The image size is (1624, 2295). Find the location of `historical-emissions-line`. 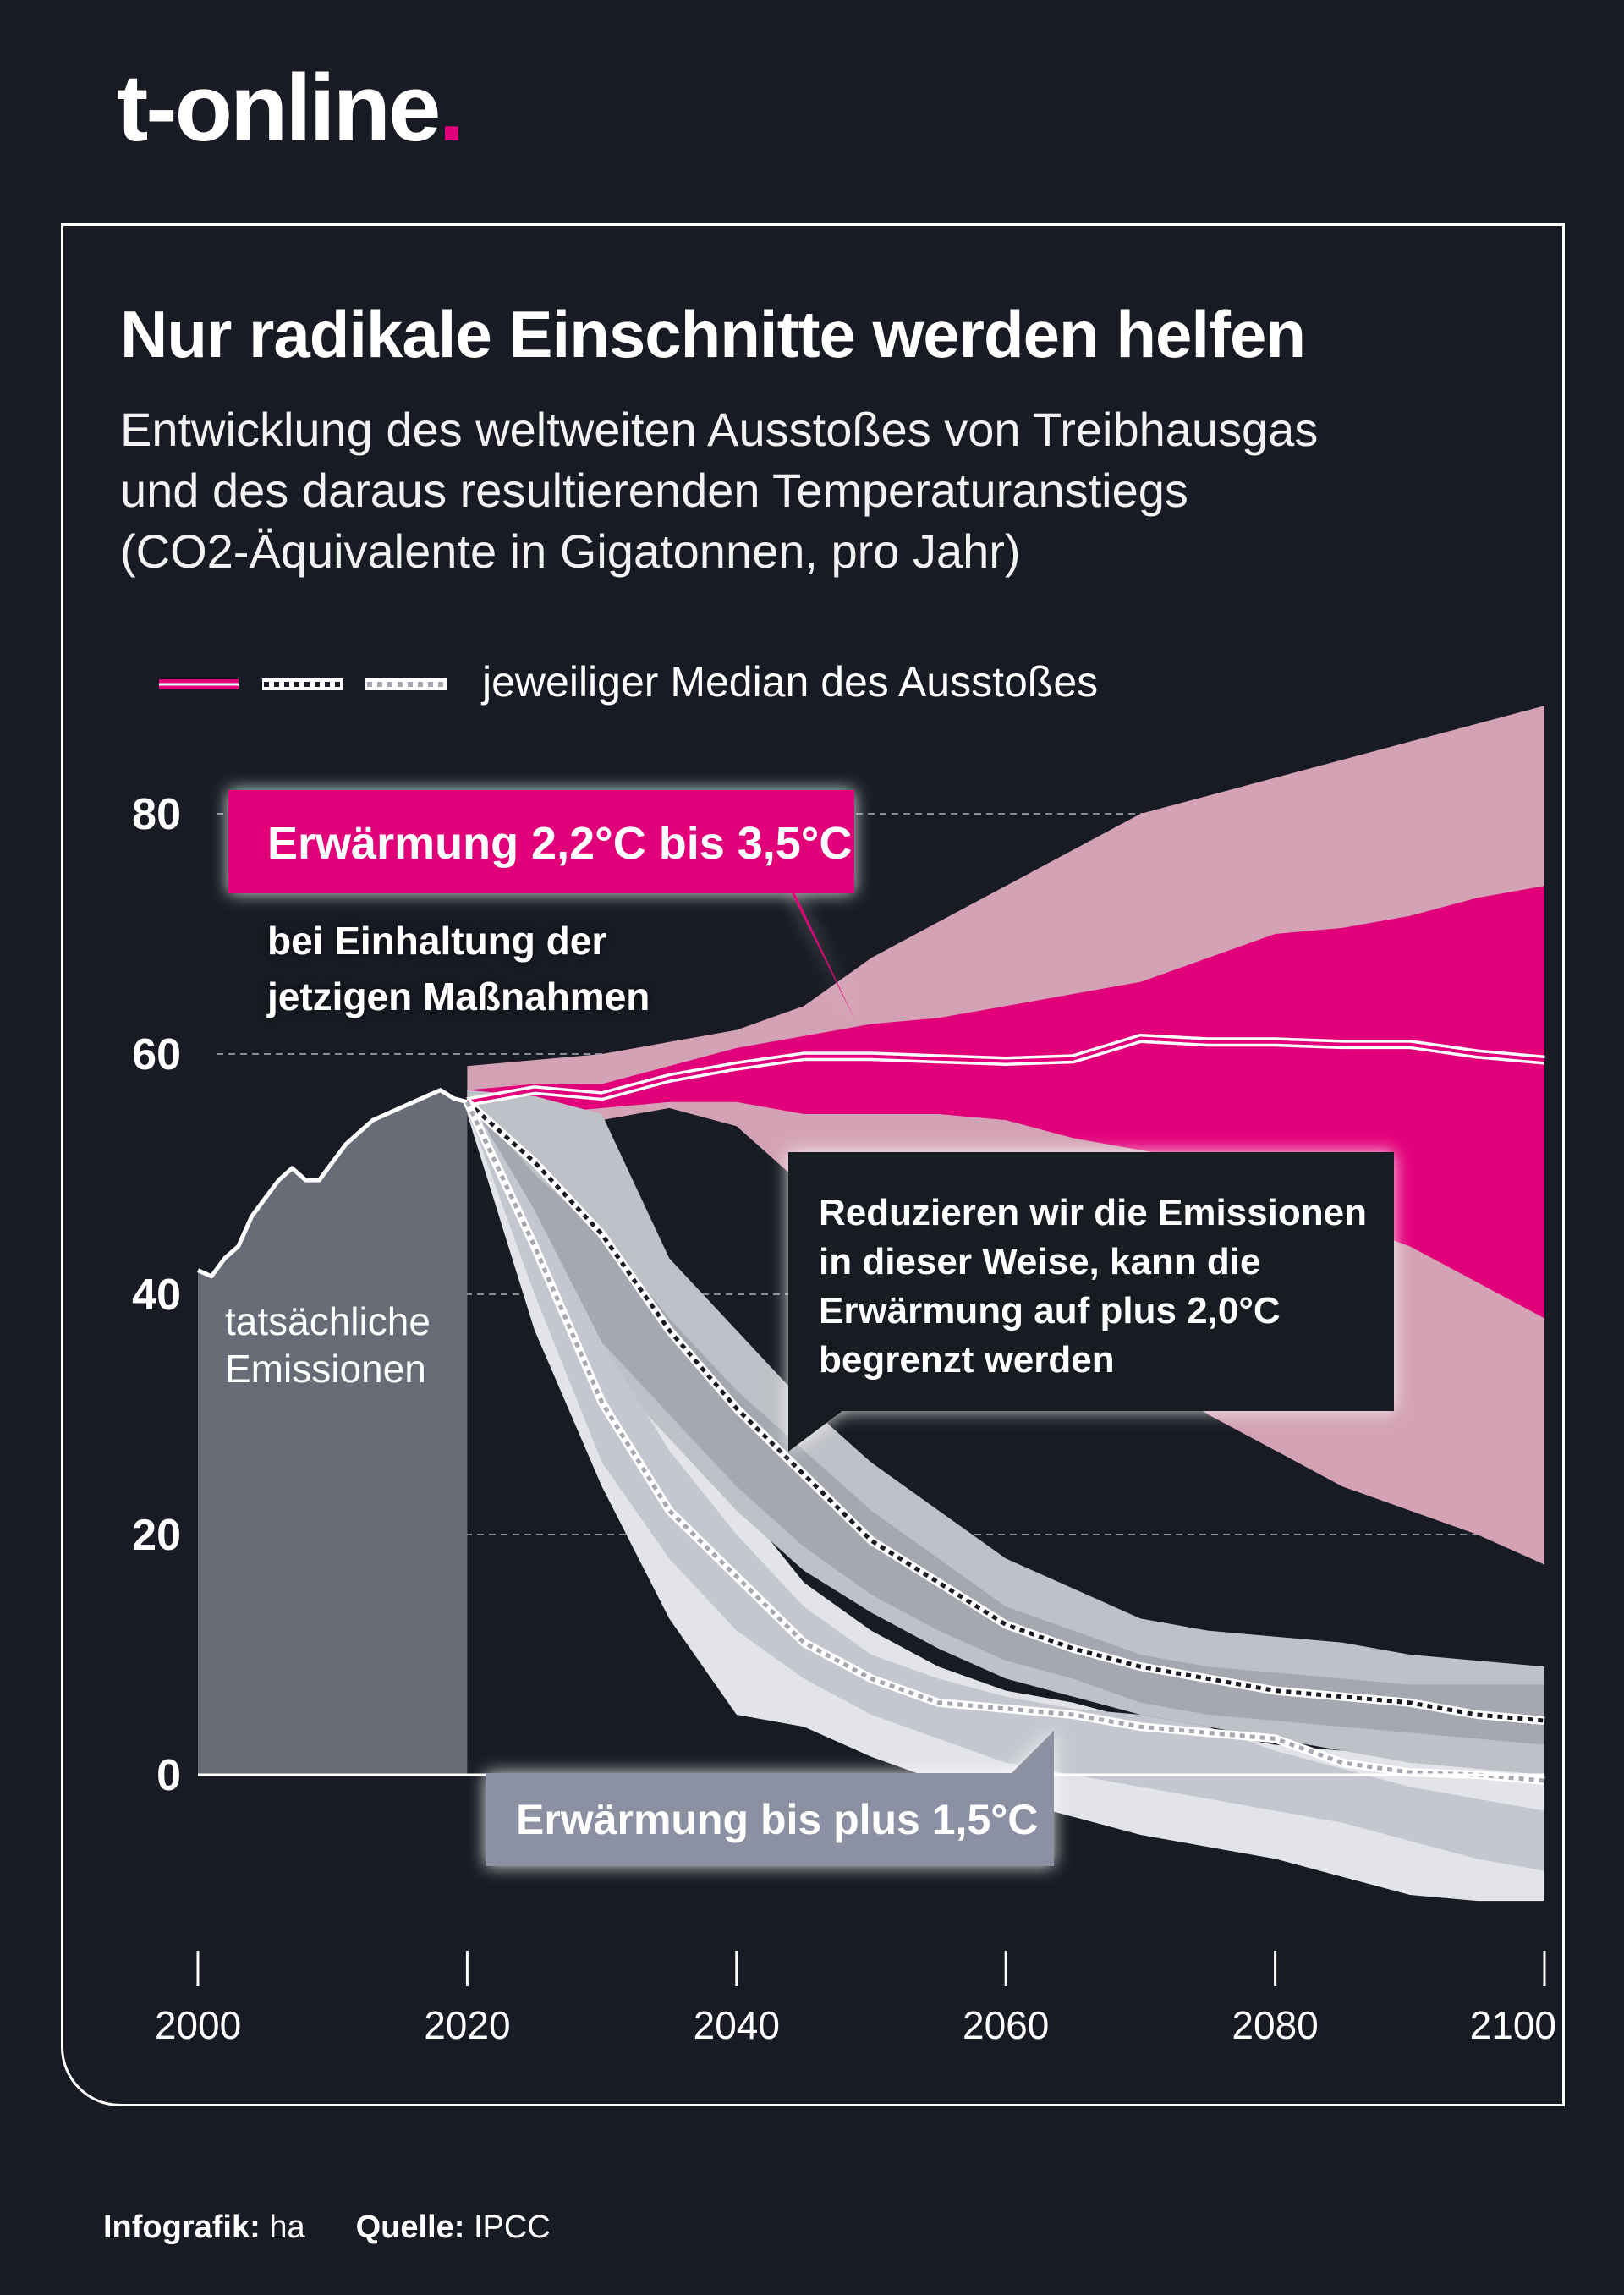

historical-emissions-line is located at coordinates (332, 1184).